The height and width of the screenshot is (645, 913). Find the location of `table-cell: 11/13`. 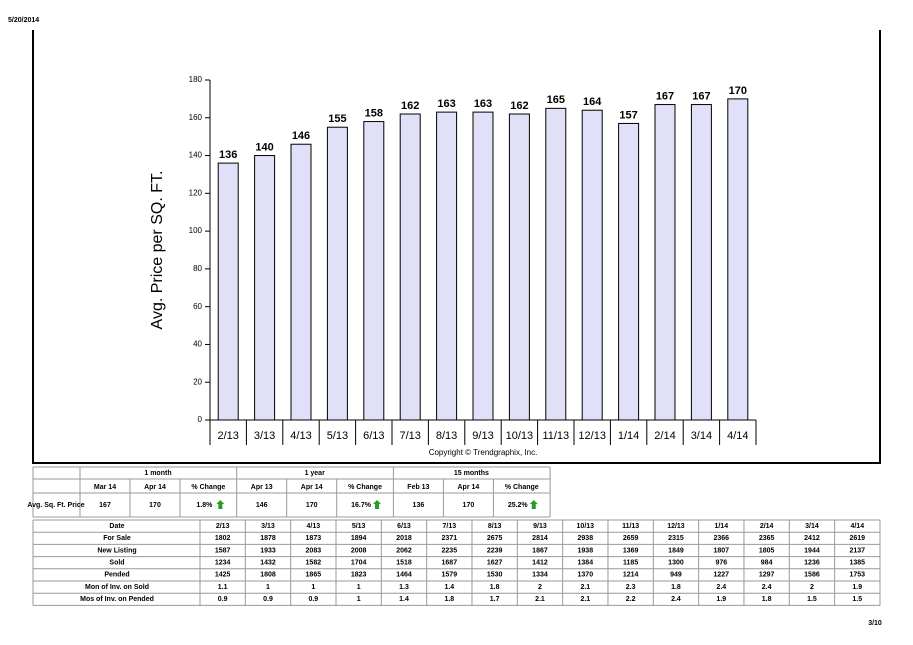

table-cell: 11/13 is located at coordinates (630, 526).